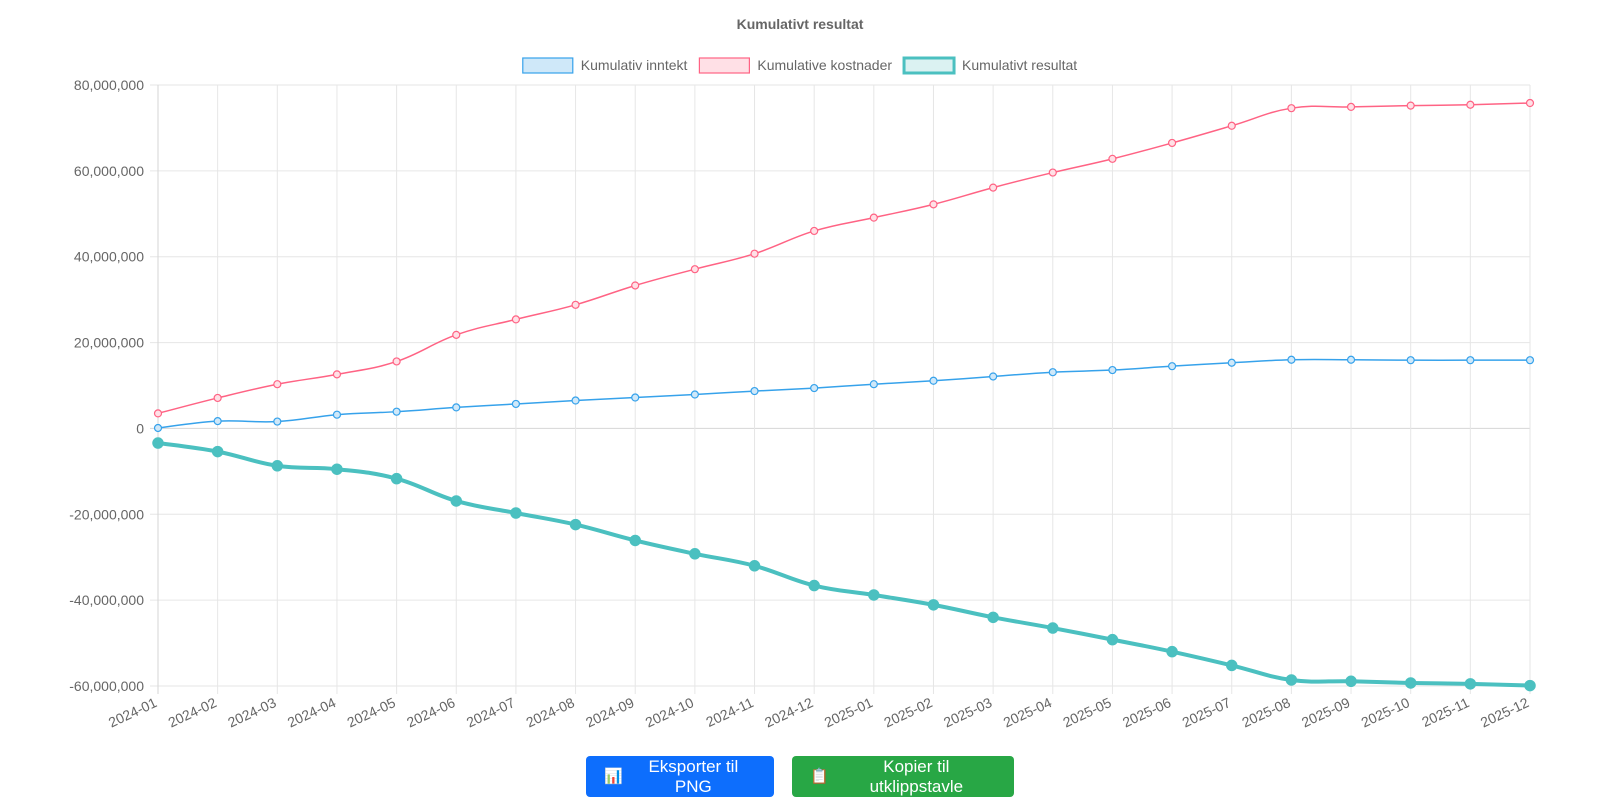 This screenshot has height=800, width=1600. What do you see at coordinates (1505, 712) in the screenshot?
I see `x-tick-label: 2025-12` at bounding box center [1505, 712].